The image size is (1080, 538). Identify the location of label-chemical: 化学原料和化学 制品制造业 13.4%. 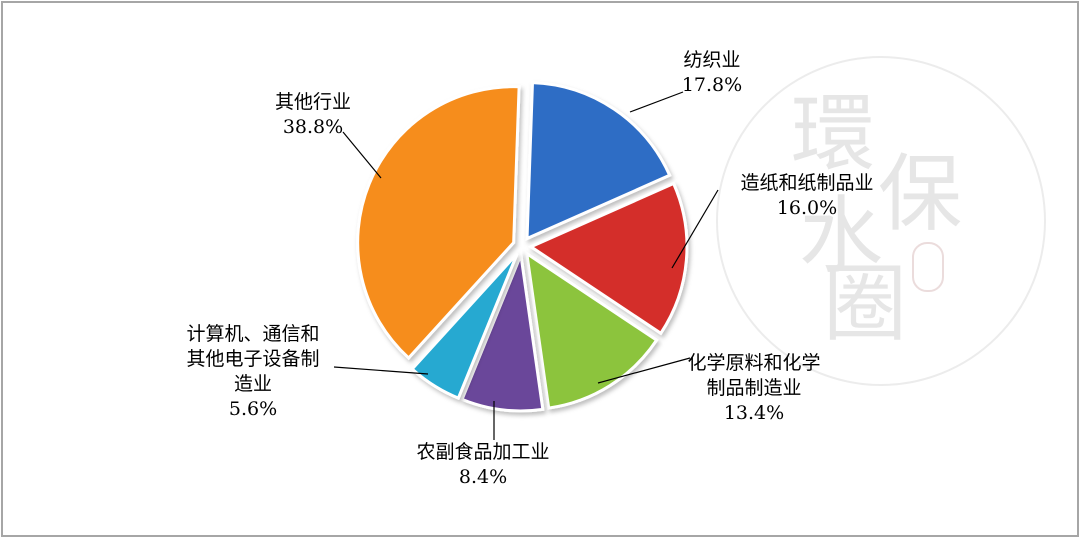
(754, 388).